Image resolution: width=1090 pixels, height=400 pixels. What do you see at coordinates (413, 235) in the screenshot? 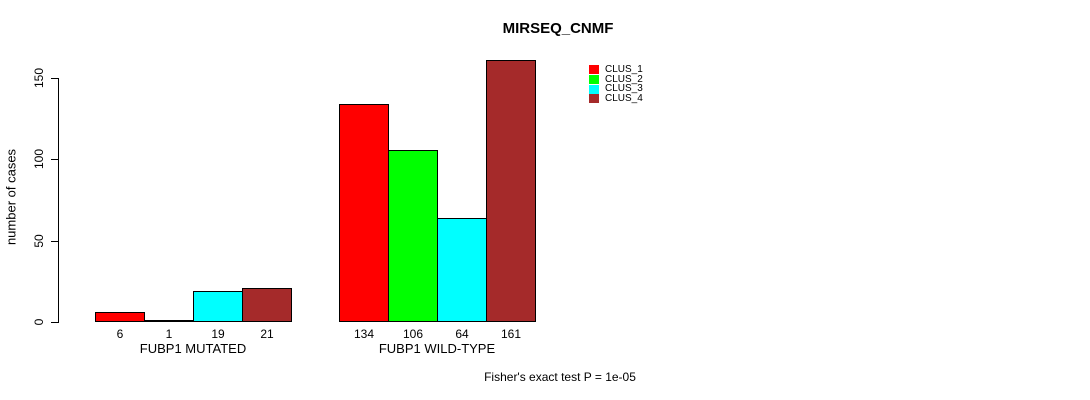
I see `bar-clus_2-fubp1-wild-type` at bounding box center [413, 235].